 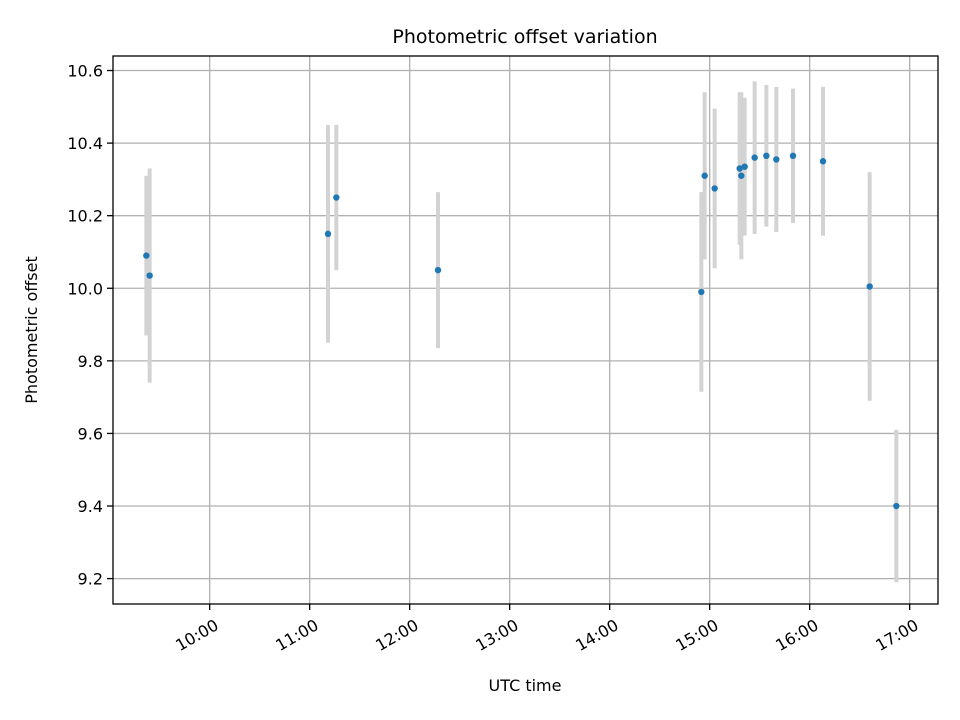 What do you see at coordinates (85, 288) in the screenshot?
I see `y-tick-label: 10.0` at bounding box center [85, 288].